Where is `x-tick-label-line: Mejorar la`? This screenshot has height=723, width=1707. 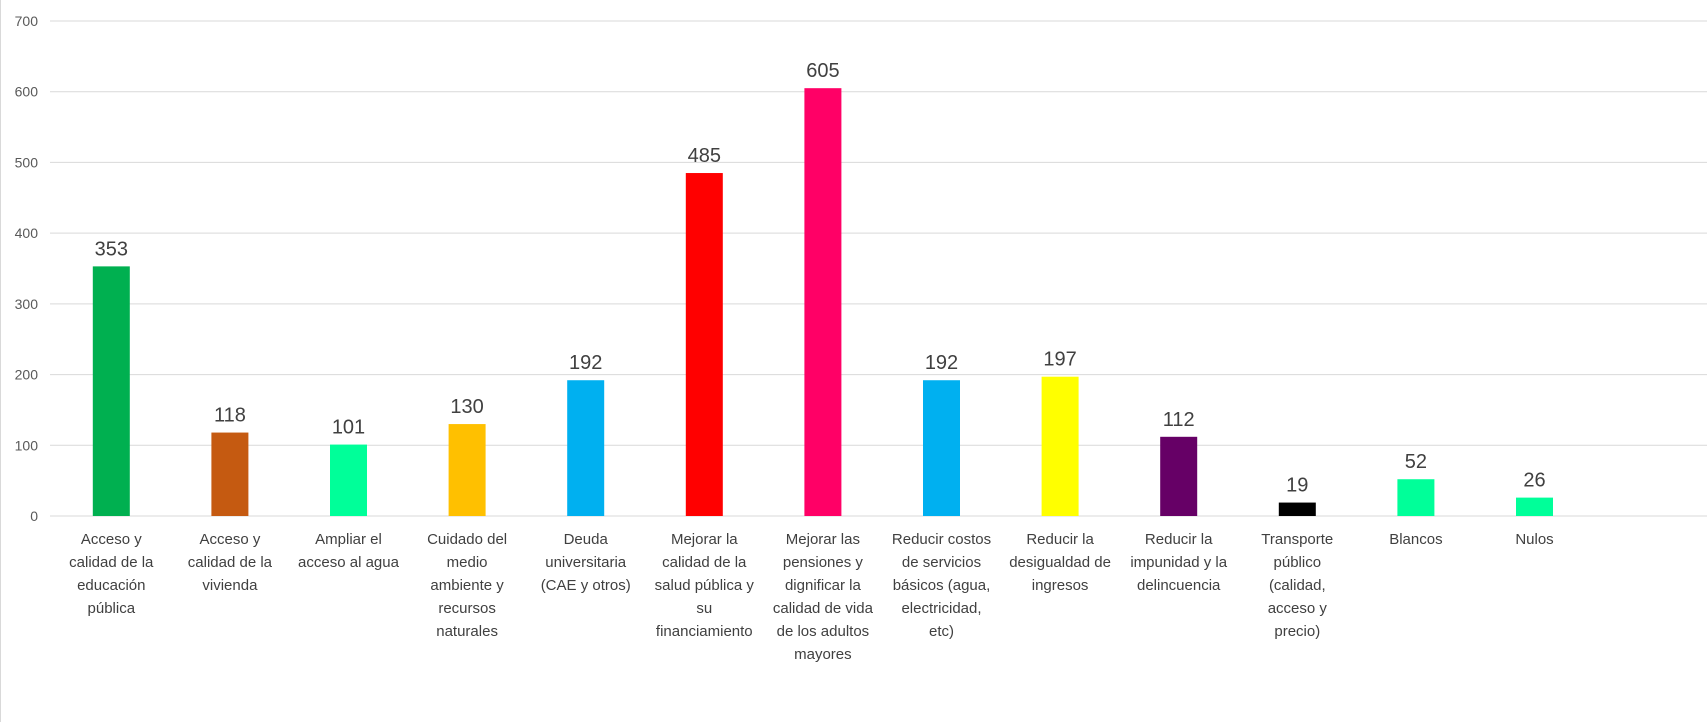 x-tick-label-line: Mejorar la is located at coordinates (704, 539).